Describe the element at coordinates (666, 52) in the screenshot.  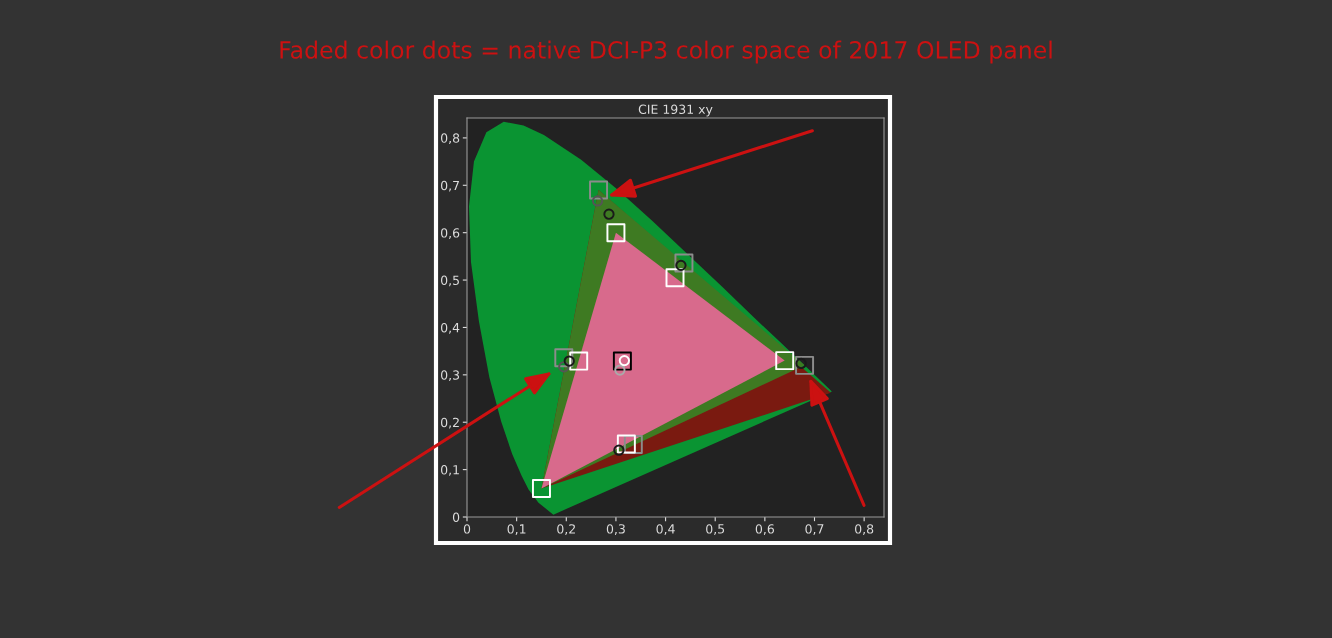
I see `chart-title: Faded color dots = native DCI-P3 color space of 2017 OLED panel` at that location.